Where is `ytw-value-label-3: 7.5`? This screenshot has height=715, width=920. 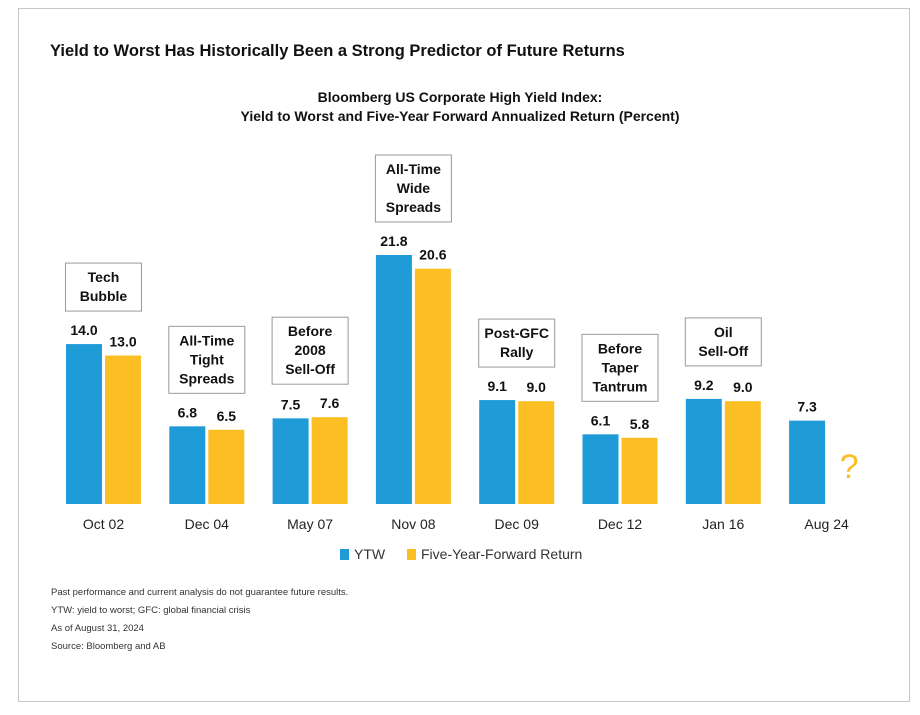 ytw-value-label-3: 7.5 is located at coordinates (291, 404).